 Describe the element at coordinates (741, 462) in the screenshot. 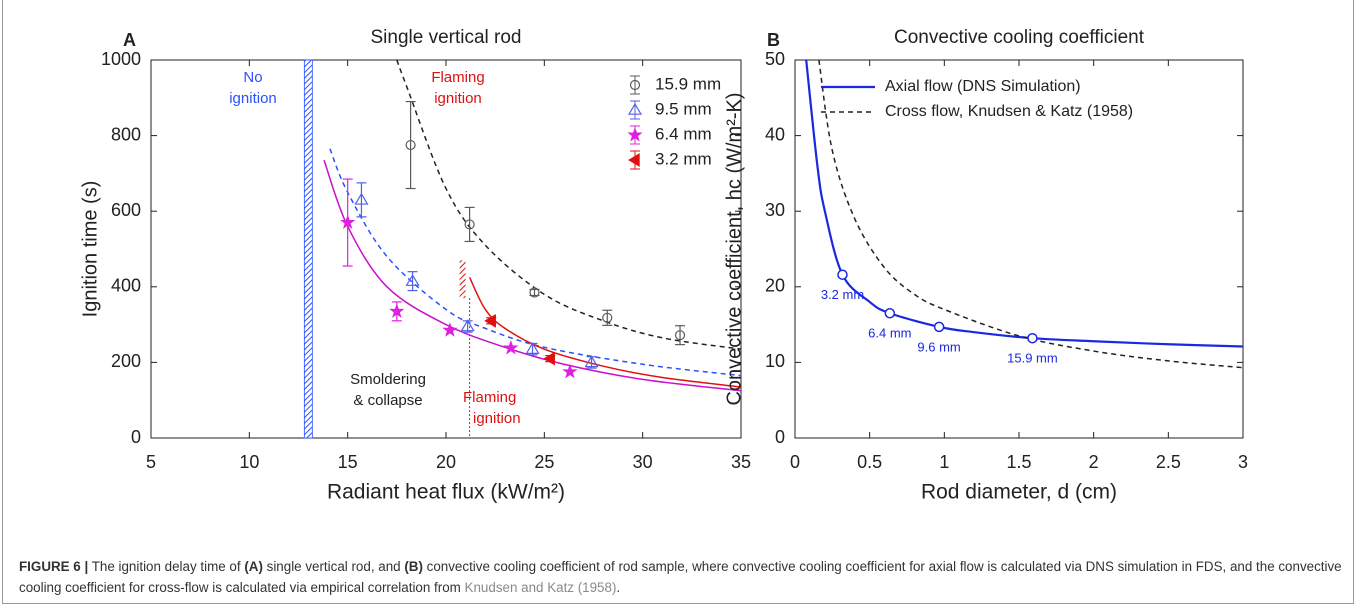

I see `x-tick-label: 35` at that location.